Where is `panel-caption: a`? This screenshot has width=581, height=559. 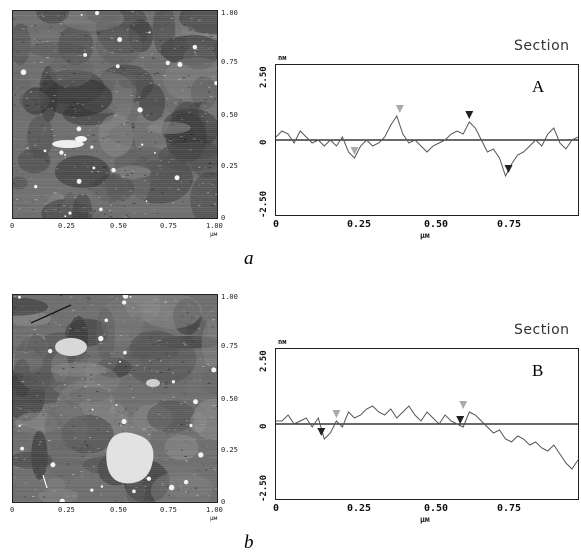
panel-caption: a is located at coordinates (249, 259).